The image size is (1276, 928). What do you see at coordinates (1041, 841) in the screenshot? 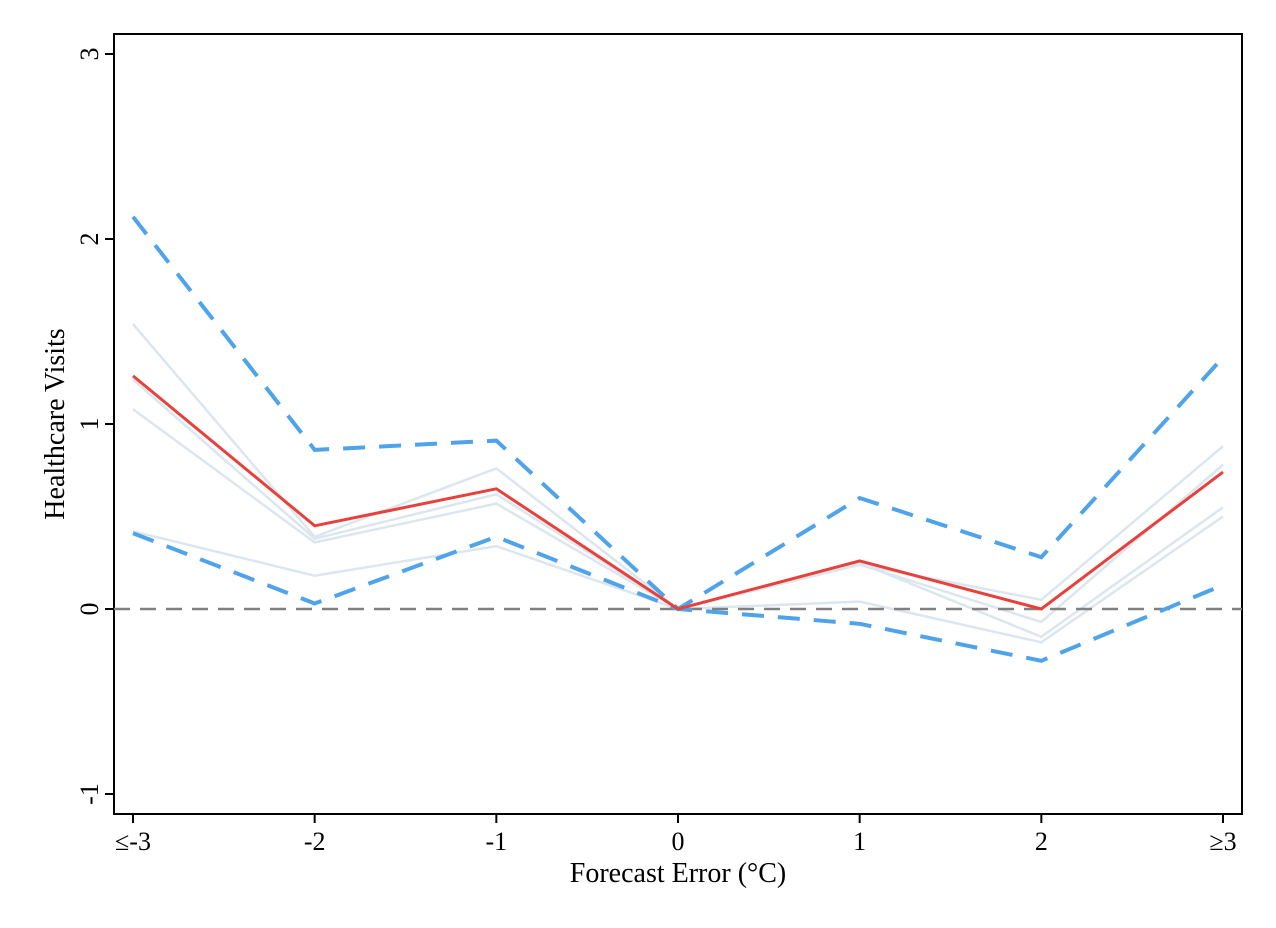
I see `x-tick-label: 2` at bounding box center [1041, 841].